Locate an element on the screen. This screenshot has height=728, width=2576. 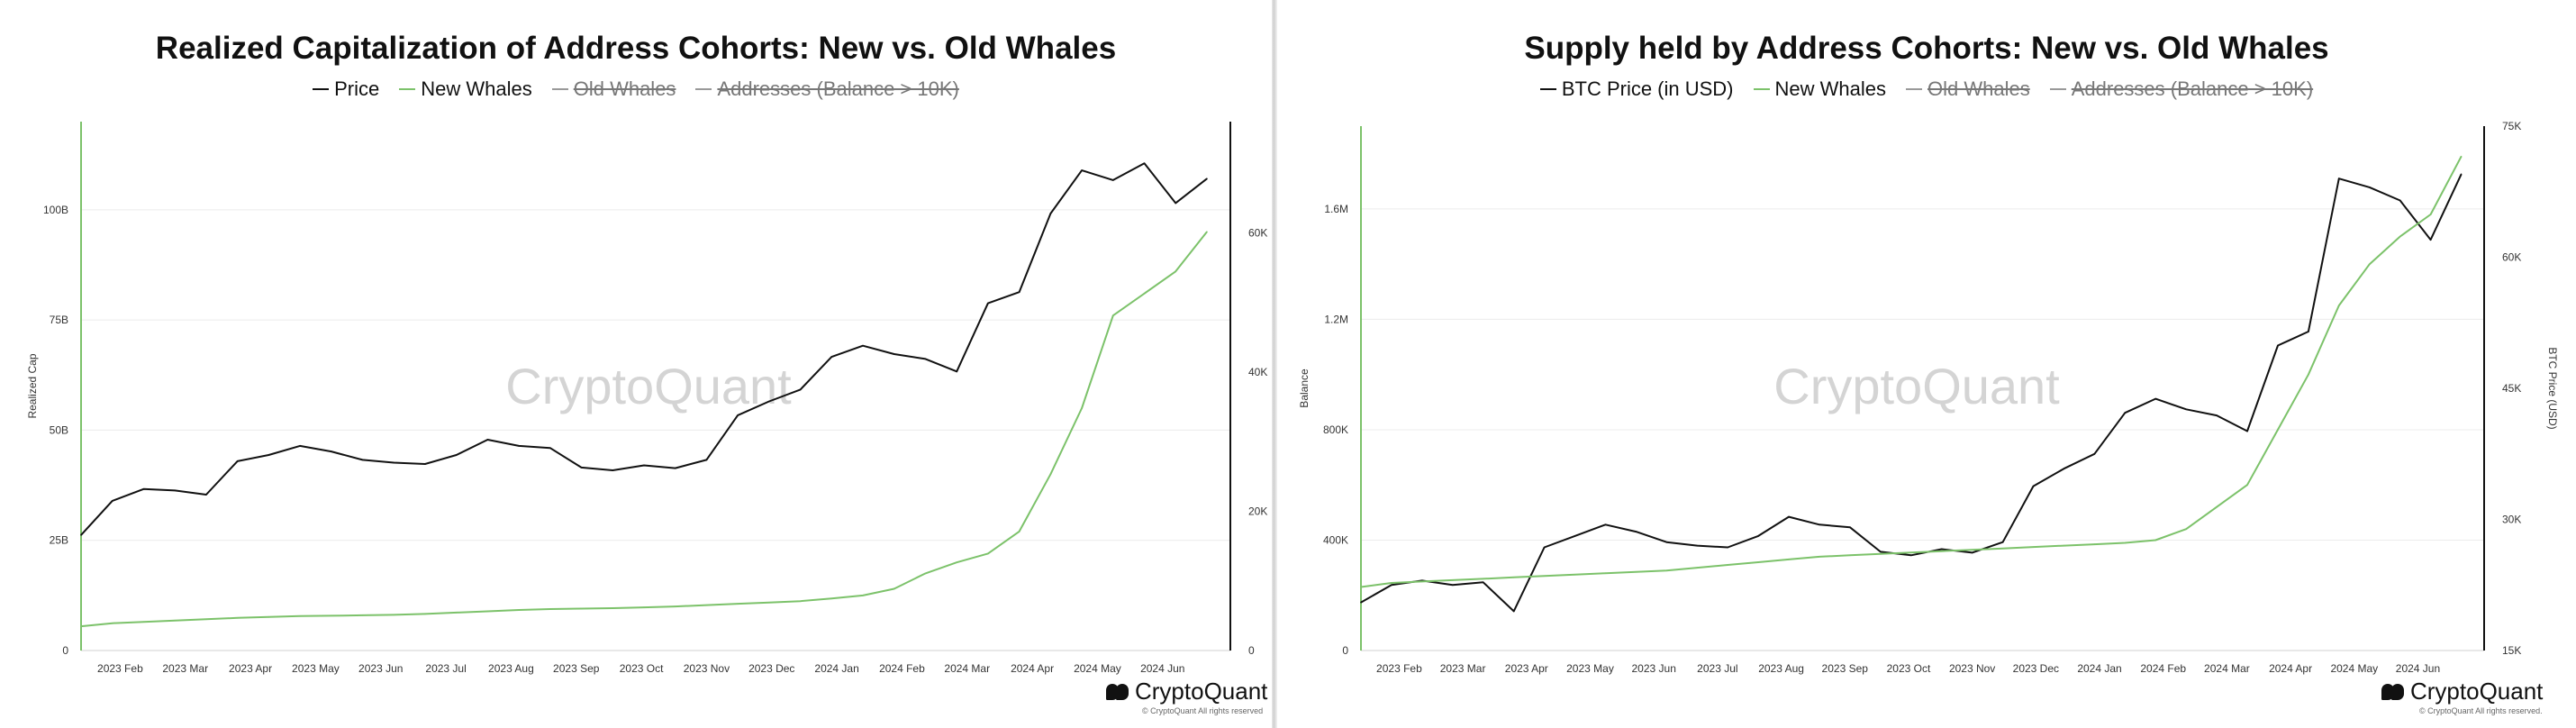
x-tick-label: 2023 Dec is located at coordinates (771, 668).